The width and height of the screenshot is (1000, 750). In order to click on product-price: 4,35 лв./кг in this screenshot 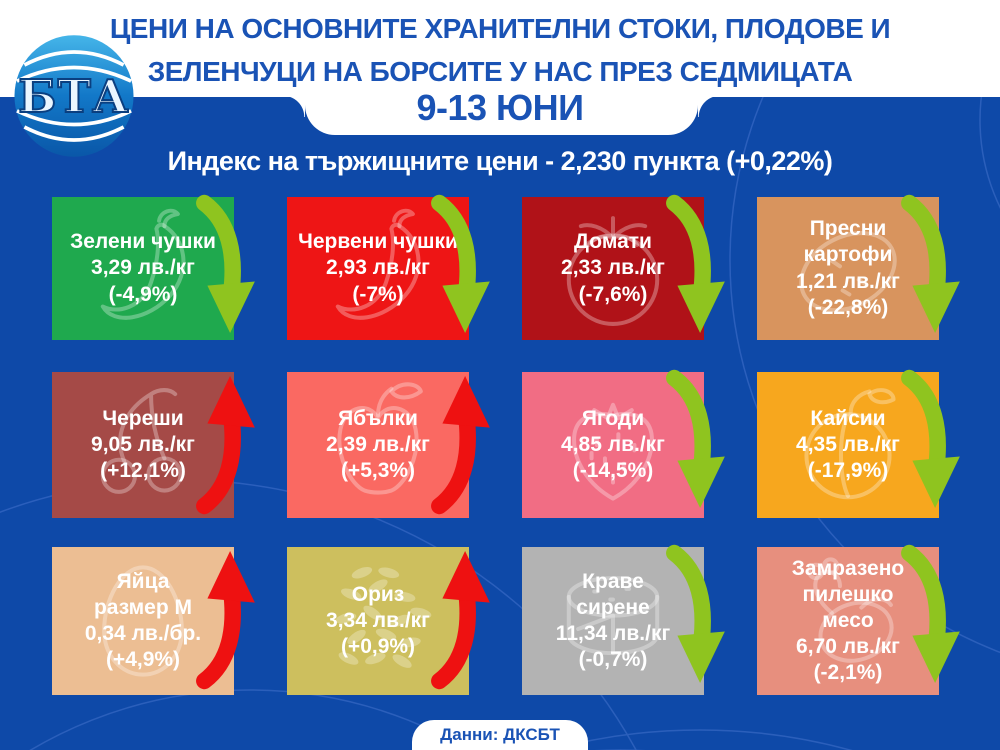, I will do `click(848, 444)`.